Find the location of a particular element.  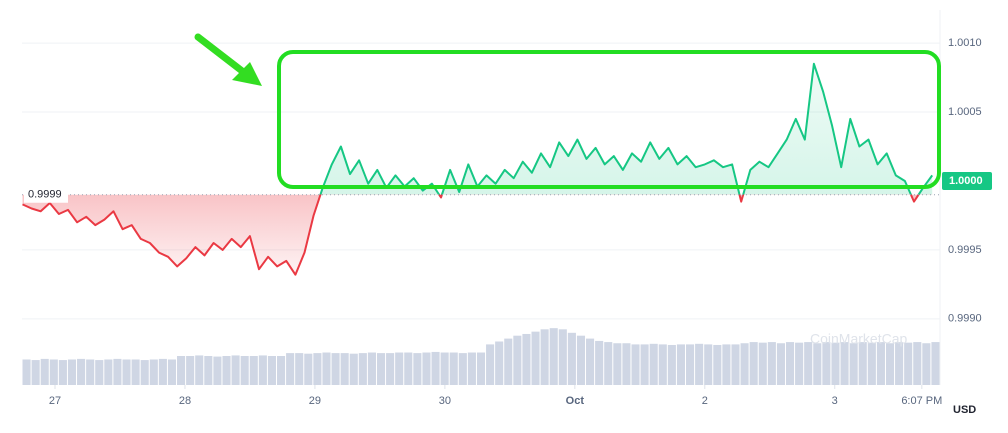

y-tick-label: 0.9990 is located at coordinates (965, 319).